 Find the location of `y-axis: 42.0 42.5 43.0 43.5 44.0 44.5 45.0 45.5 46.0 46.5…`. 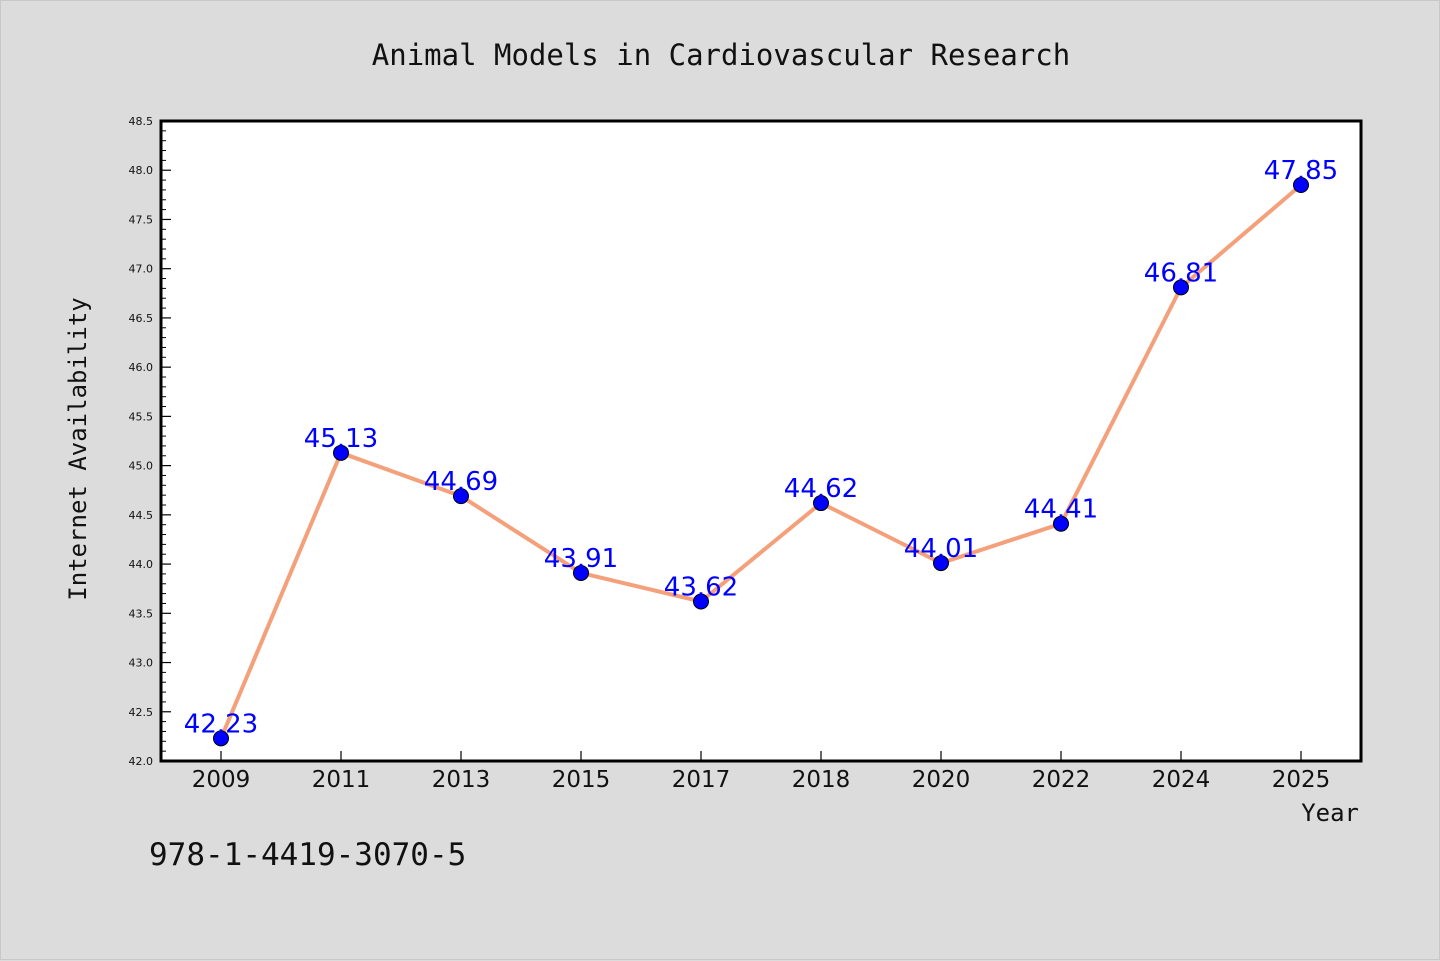

y-axis: 42.0 42.5 43.0 43.5 44.0 44.5 45.0 45.5 46.0 46.5… is located at coordinates (150, 441).